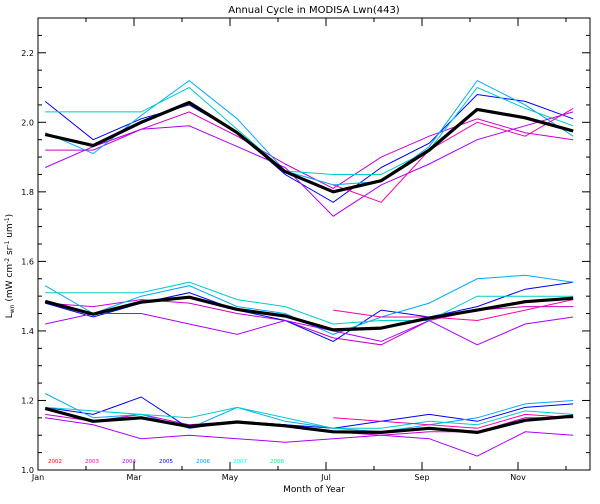 Image resolution: width=600 pixels, height=504 pixels. What do you see at coordinates (27, 261) in the screenshot?
I see `y-tick-label: 1.6` at bounding box center [27, 261].